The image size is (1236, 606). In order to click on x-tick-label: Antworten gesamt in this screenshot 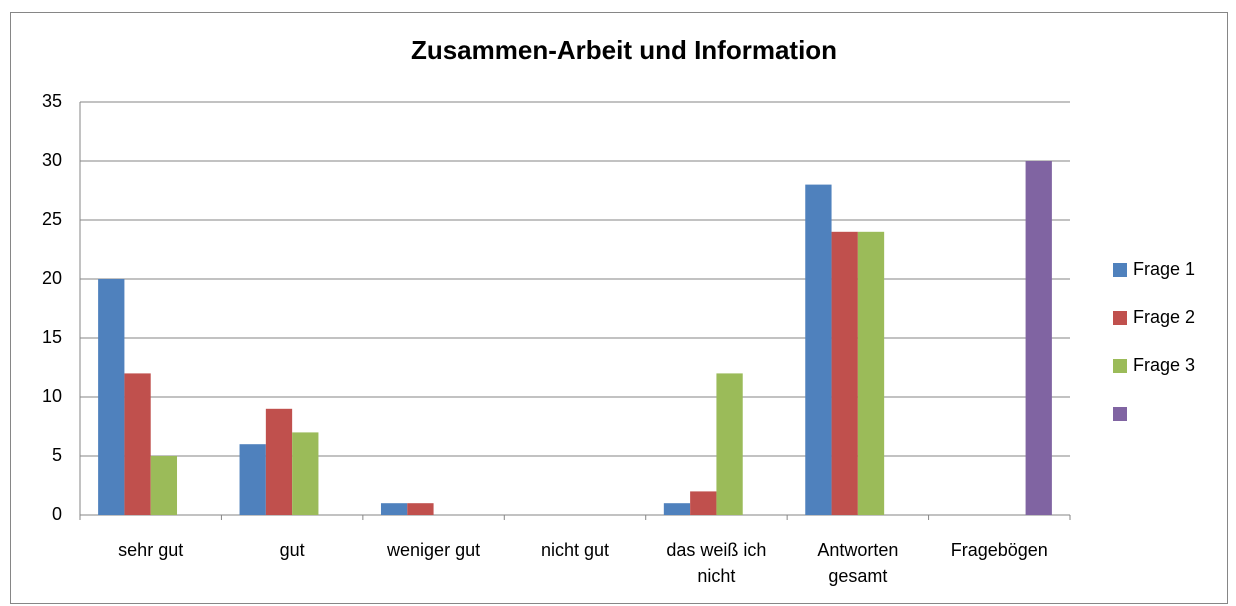, I will do `click(858, 563)`.